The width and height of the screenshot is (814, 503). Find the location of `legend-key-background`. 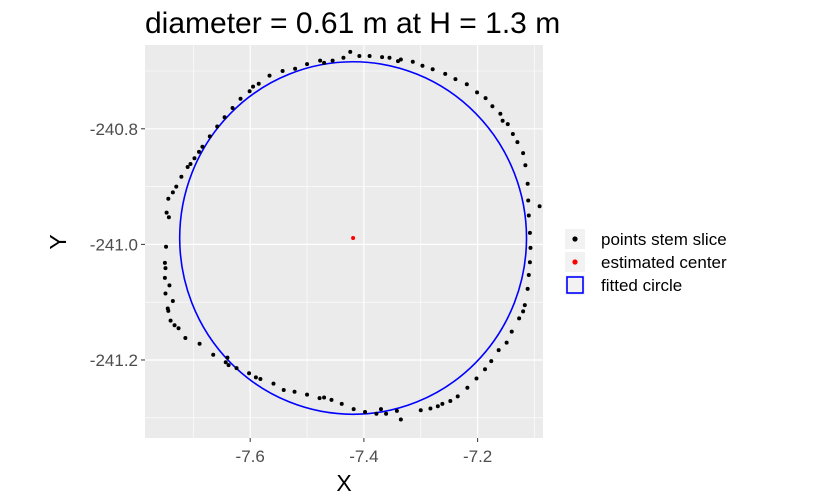

legend-key-background is located at coordinates (575, 285).